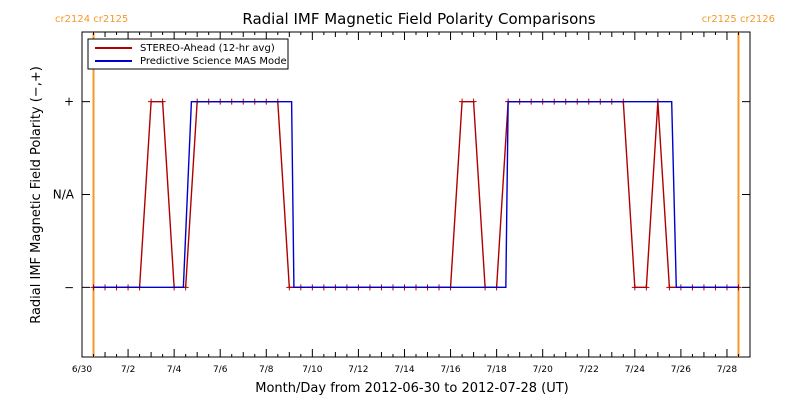  What do you see at coordinates (543, 370) in the screenshot?
I see `x-tick-label: 7/20` at bounding box center [543, 370].